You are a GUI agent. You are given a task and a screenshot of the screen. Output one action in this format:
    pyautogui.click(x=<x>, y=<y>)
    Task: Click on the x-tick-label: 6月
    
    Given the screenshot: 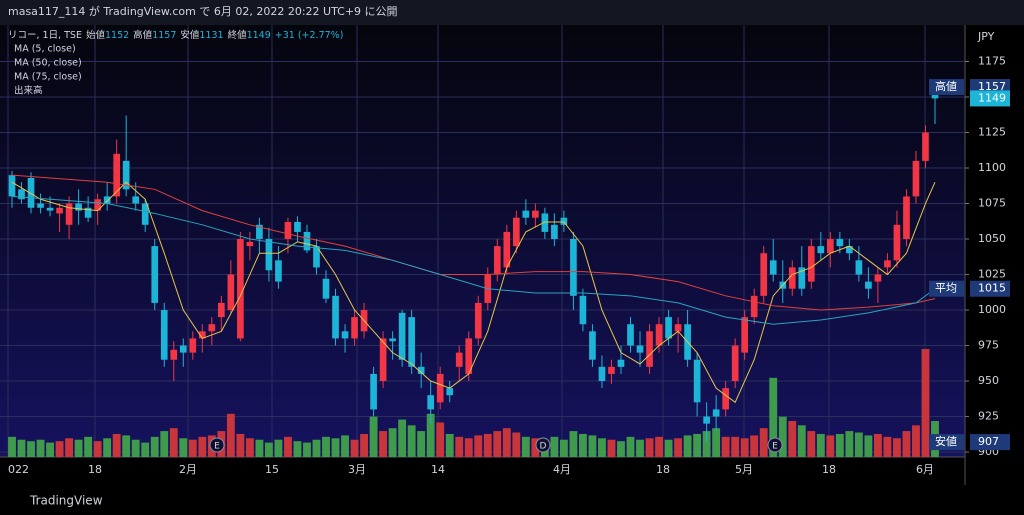 What is the action you would take?
    pyautogui.click(x=925, y=469)
    